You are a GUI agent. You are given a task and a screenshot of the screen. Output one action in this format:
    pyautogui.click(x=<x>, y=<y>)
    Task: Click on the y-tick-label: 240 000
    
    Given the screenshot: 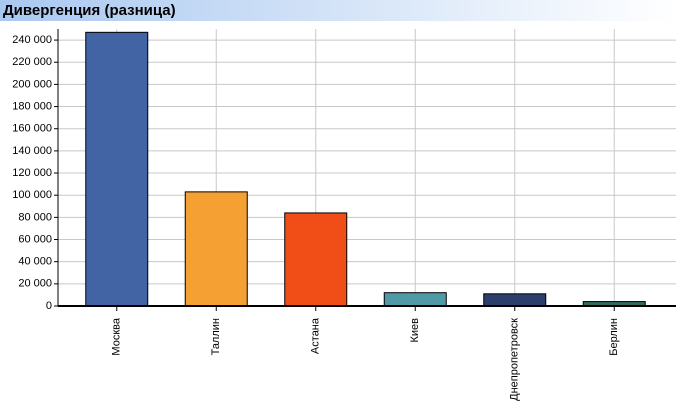 What is the action you would take?
    pyautogui.click(x=32, y=40)
    